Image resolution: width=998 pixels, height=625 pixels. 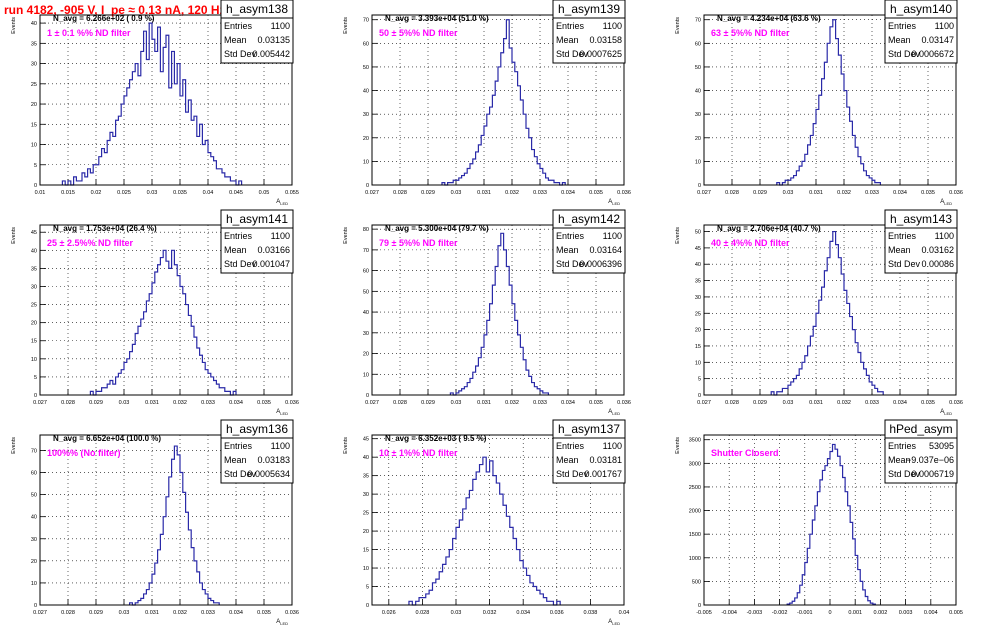 What do you see at coordinates (418, 453) in the screenshot?
I see `filter-label: 10 ± 1%% ND filter` at bounding box center [418, 453].